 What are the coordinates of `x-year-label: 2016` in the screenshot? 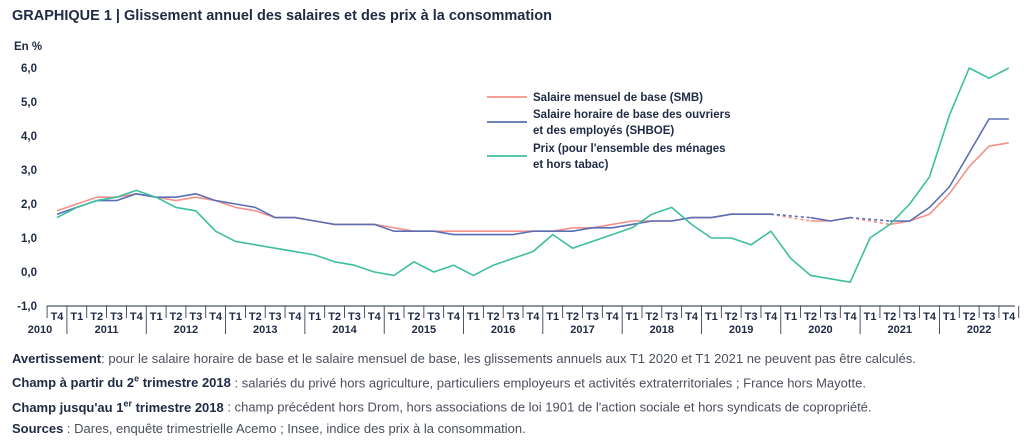 It's located at (503, 330).